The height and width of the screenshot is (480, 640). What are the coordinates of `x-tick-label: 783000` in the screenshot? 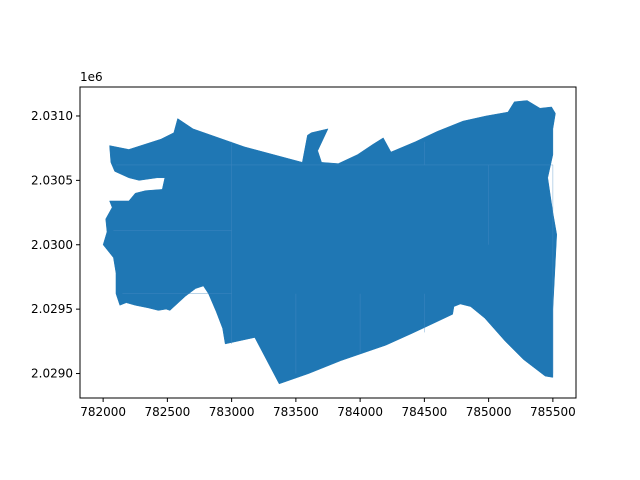 It's located at (232, 412).